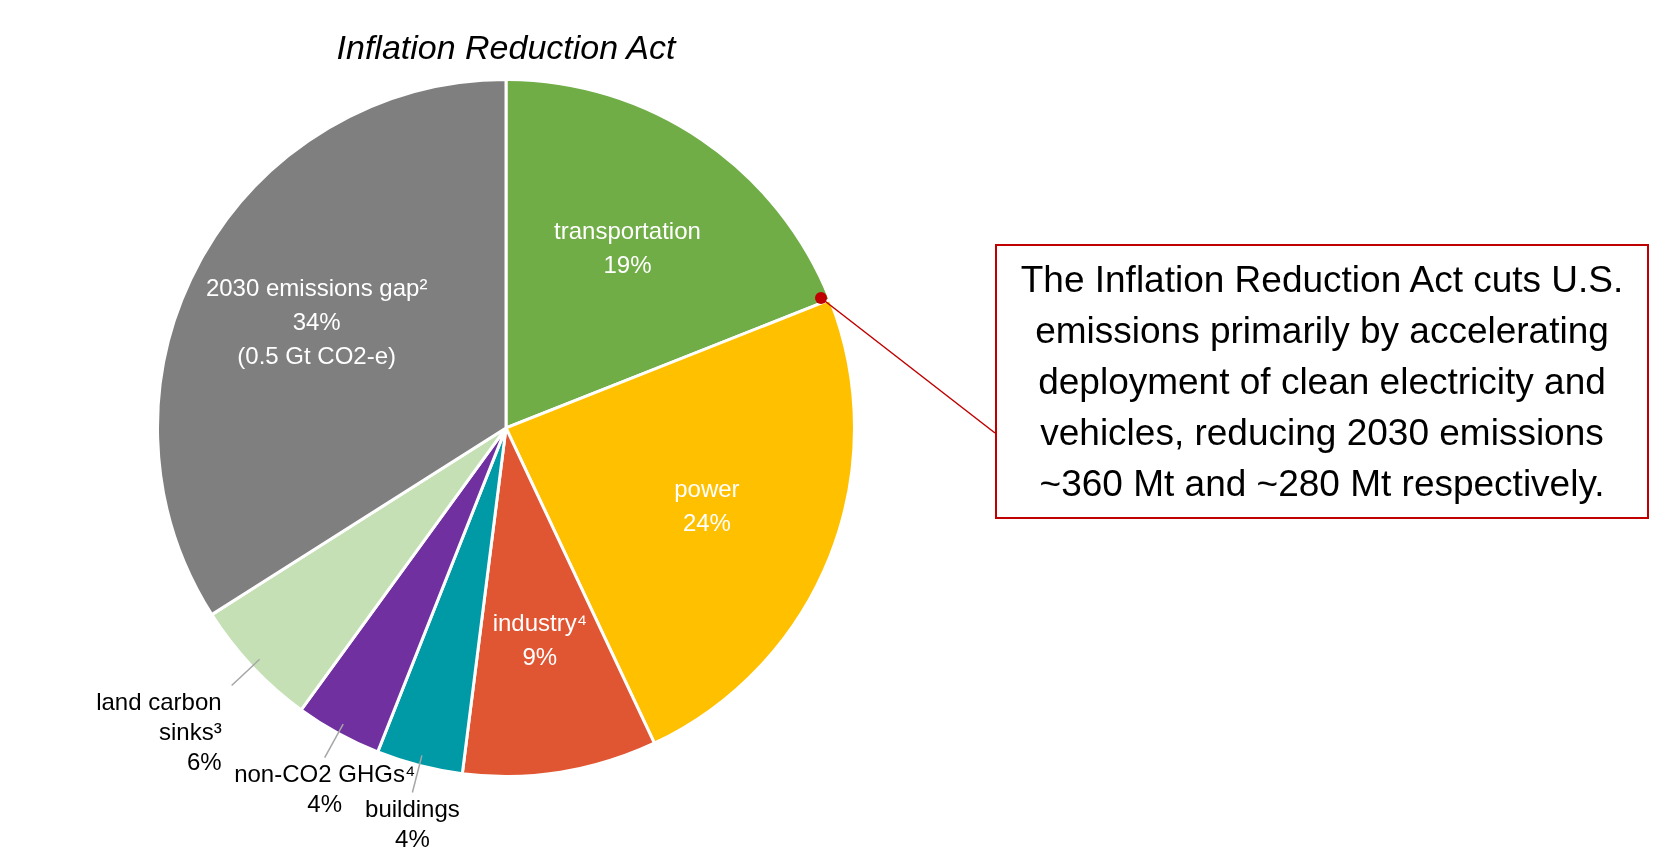  What do you see at coordinates (316, 322) in the screenshot?
I see `data-label: 34%` at bounding box center [316, 322].